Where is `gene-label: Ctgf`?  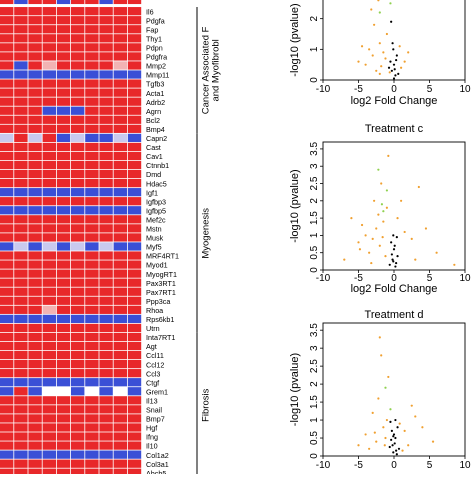
gene-label: Ctgf is located at coordinates (152, 382).